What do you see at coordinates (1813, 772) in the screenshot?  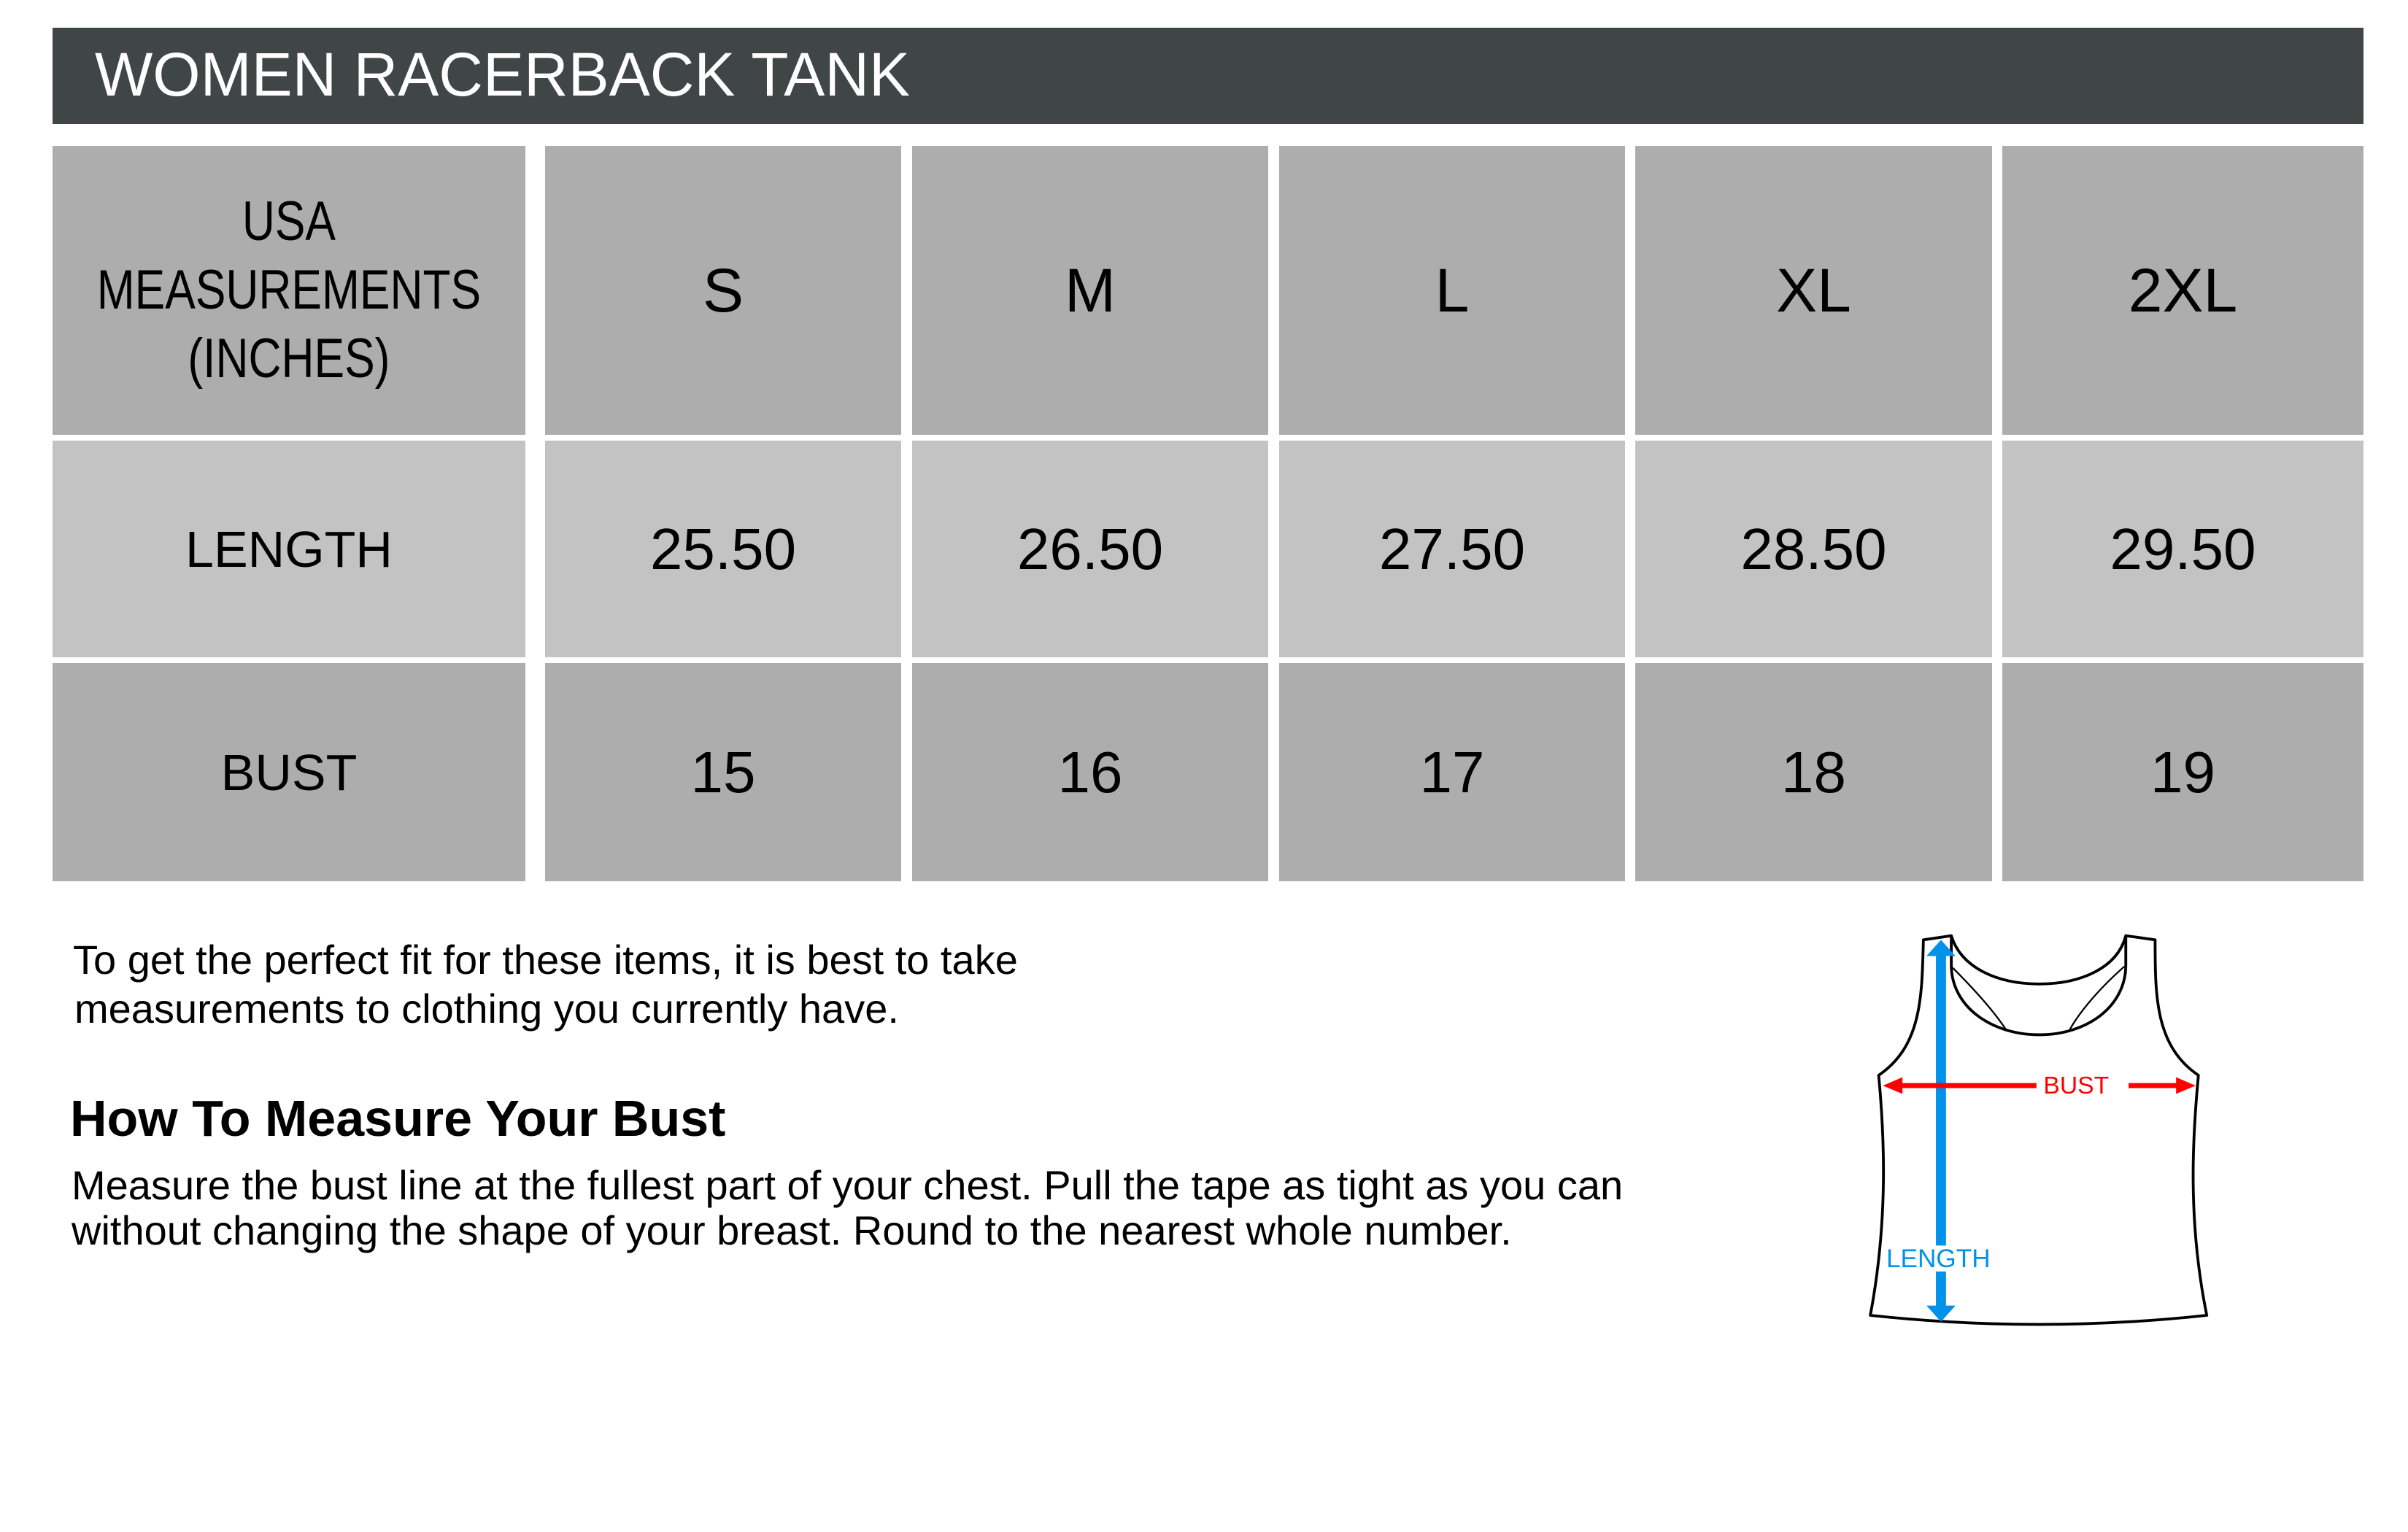 I see `table-cell: 18` at bounding box center [1813, 772].